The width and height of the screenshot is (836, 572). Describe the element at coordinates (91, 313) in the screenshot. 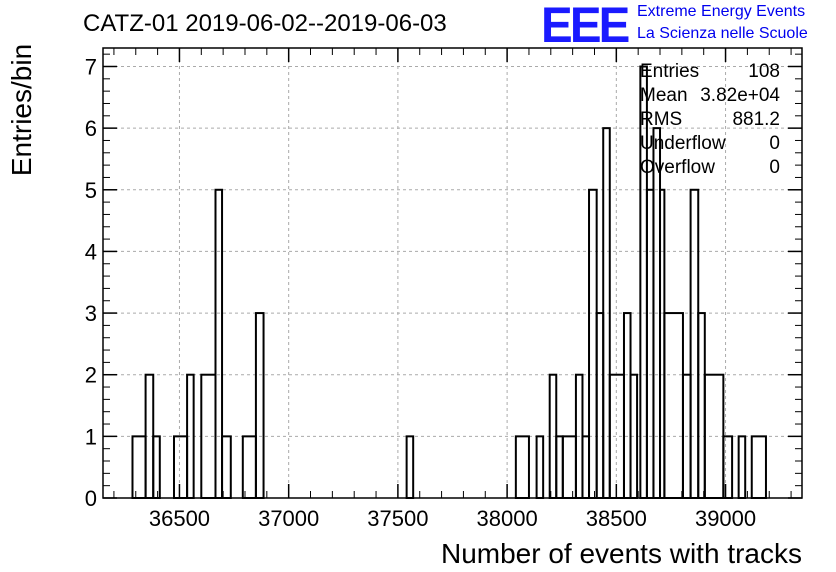

I see `y-tick-label: 3` at that location.